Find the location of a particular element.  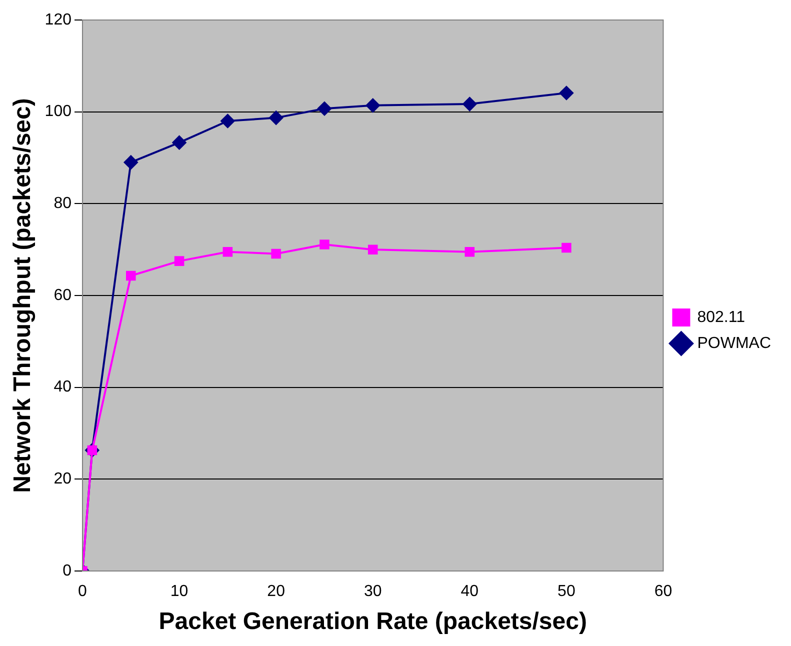

x-tick-label: 10 is located at coordinates (179, 591).